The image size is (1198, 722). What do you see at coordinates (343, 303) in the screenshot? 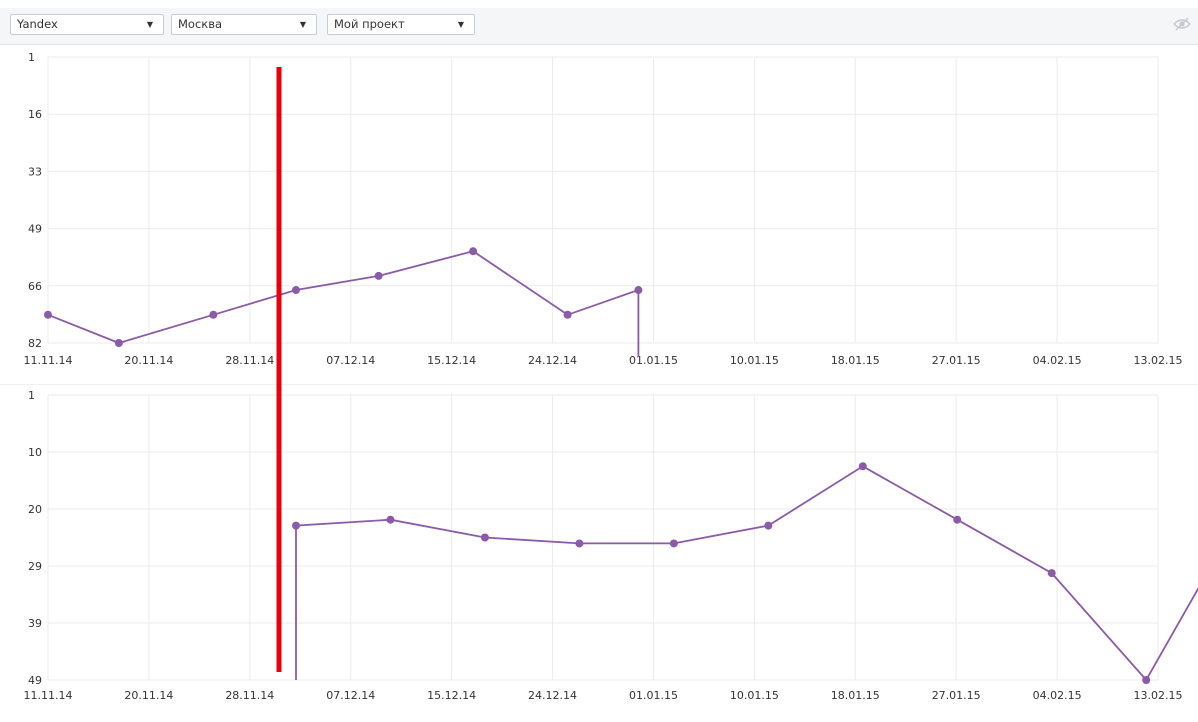
I see `series-line` at bounding box center [343, 303].